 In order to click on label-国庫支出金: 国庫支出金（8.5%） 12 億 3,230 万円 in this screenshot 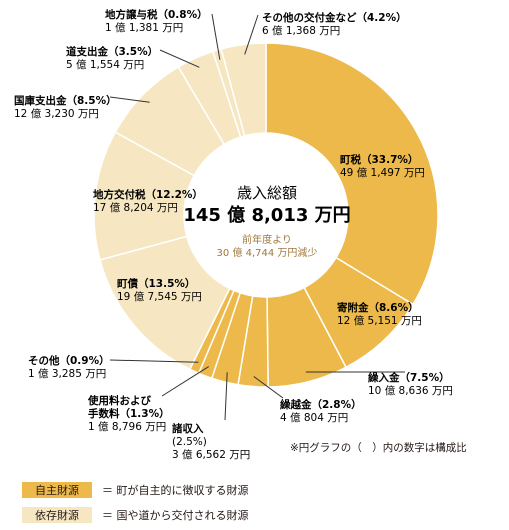, I will do `click(65, 107)`.